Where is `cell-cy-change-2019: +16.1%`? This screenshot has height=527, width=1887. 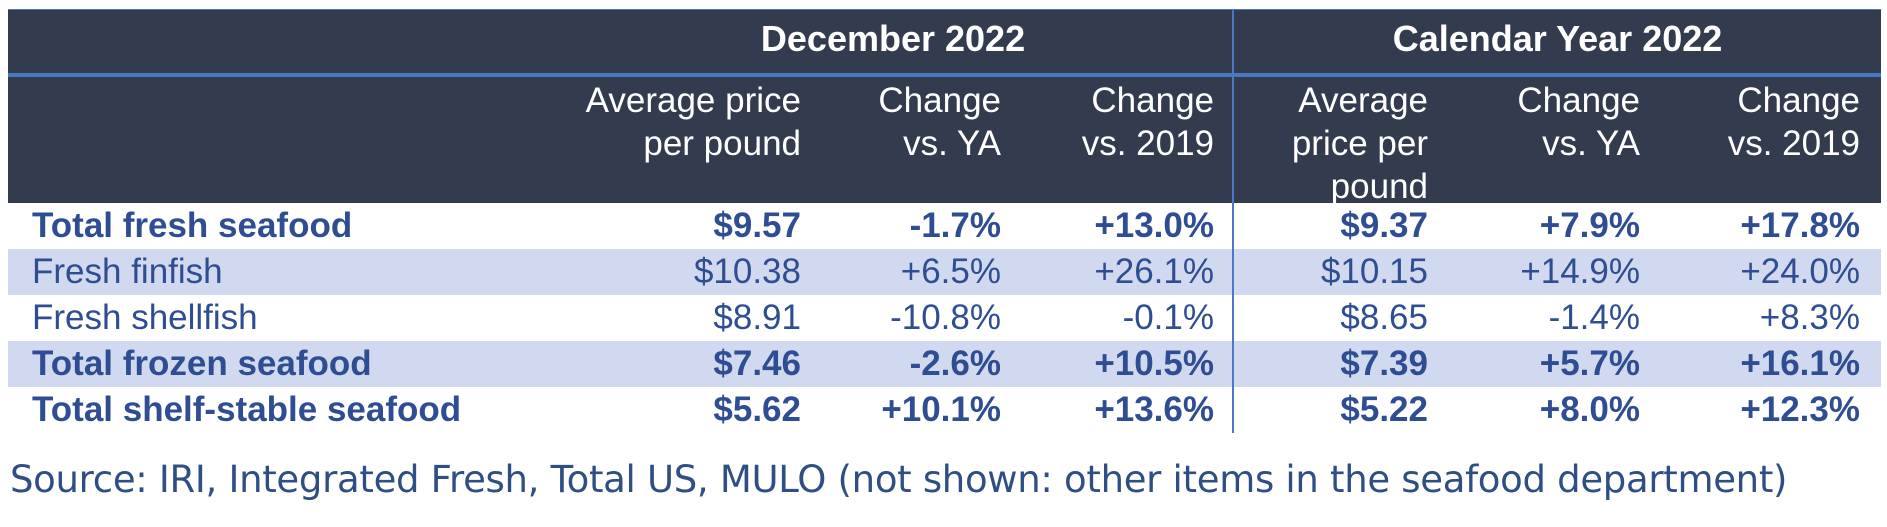 cell-cy-change-2019: +16.1% is located at coordinates (1800, 363).